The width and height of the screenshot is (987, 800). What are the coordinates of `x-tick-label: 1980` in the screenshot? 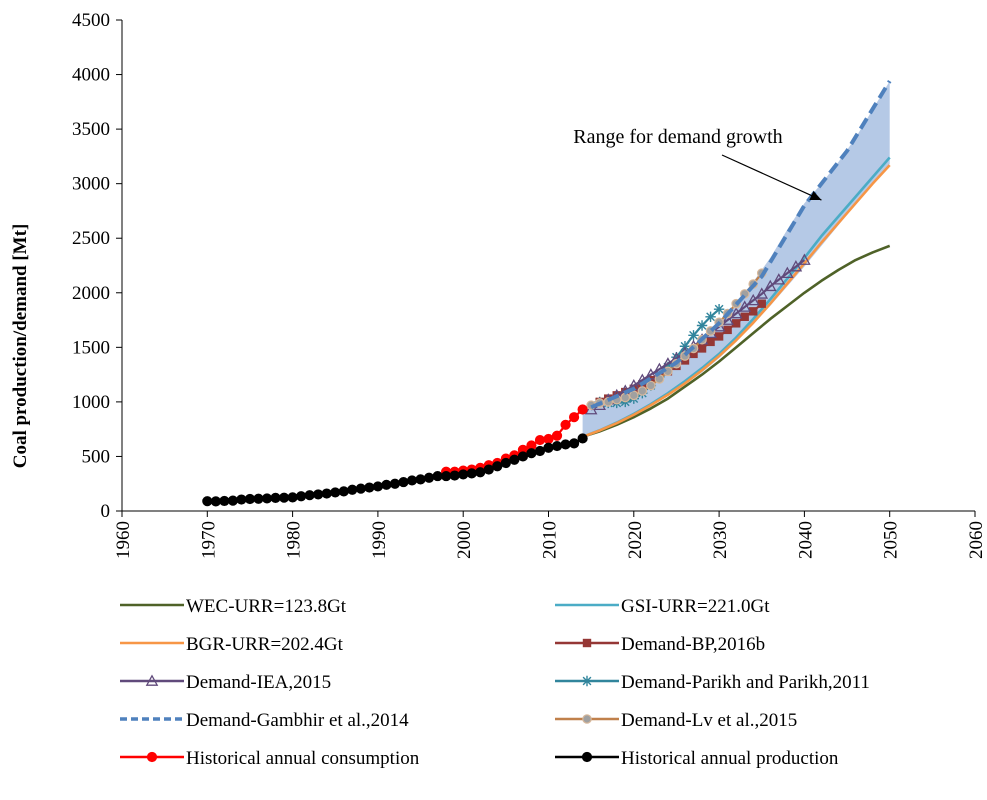 It's located at (294, 540).